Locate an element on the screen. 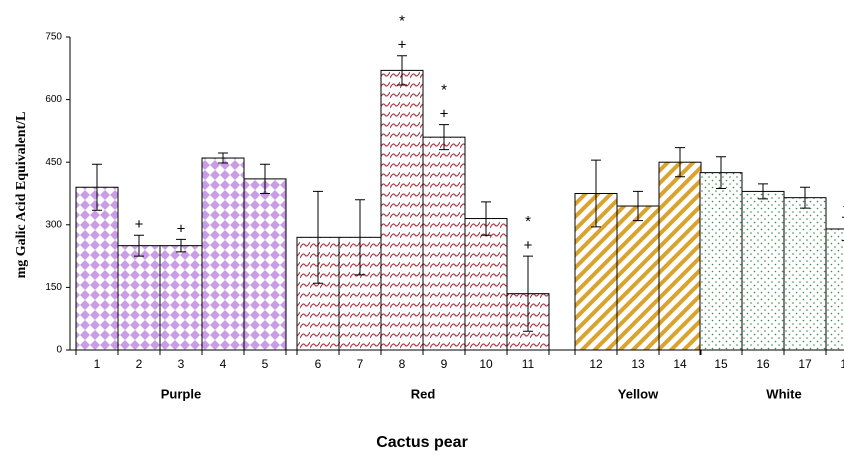 Image resolution: width=844 pixels, height=457 pixels. y-tick-label: 750 is located at coordinates (53, 37).